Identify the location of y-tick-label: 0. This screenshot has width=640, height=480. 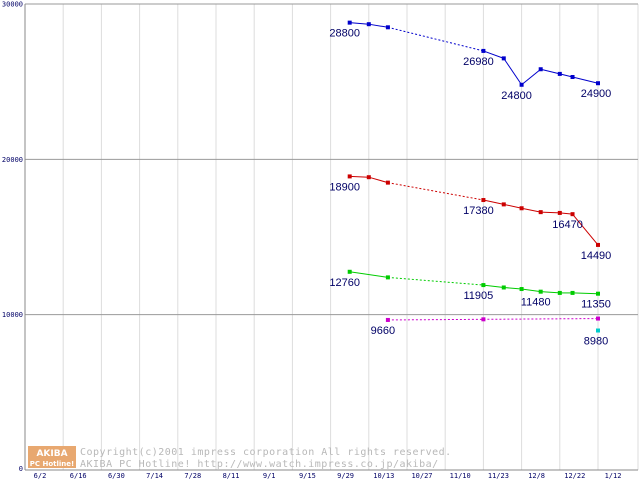
(21, 469).